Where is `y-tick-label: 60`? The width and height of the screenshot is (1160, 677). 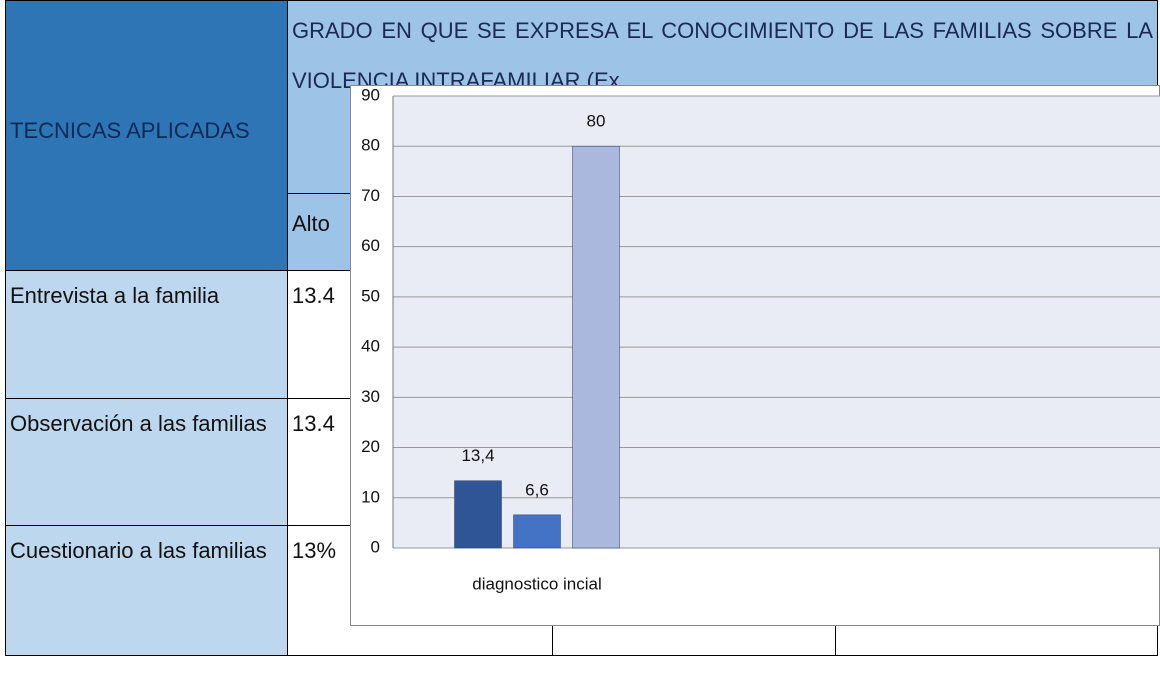
y-tick-label: 60 is located at coordinates (370, 245).